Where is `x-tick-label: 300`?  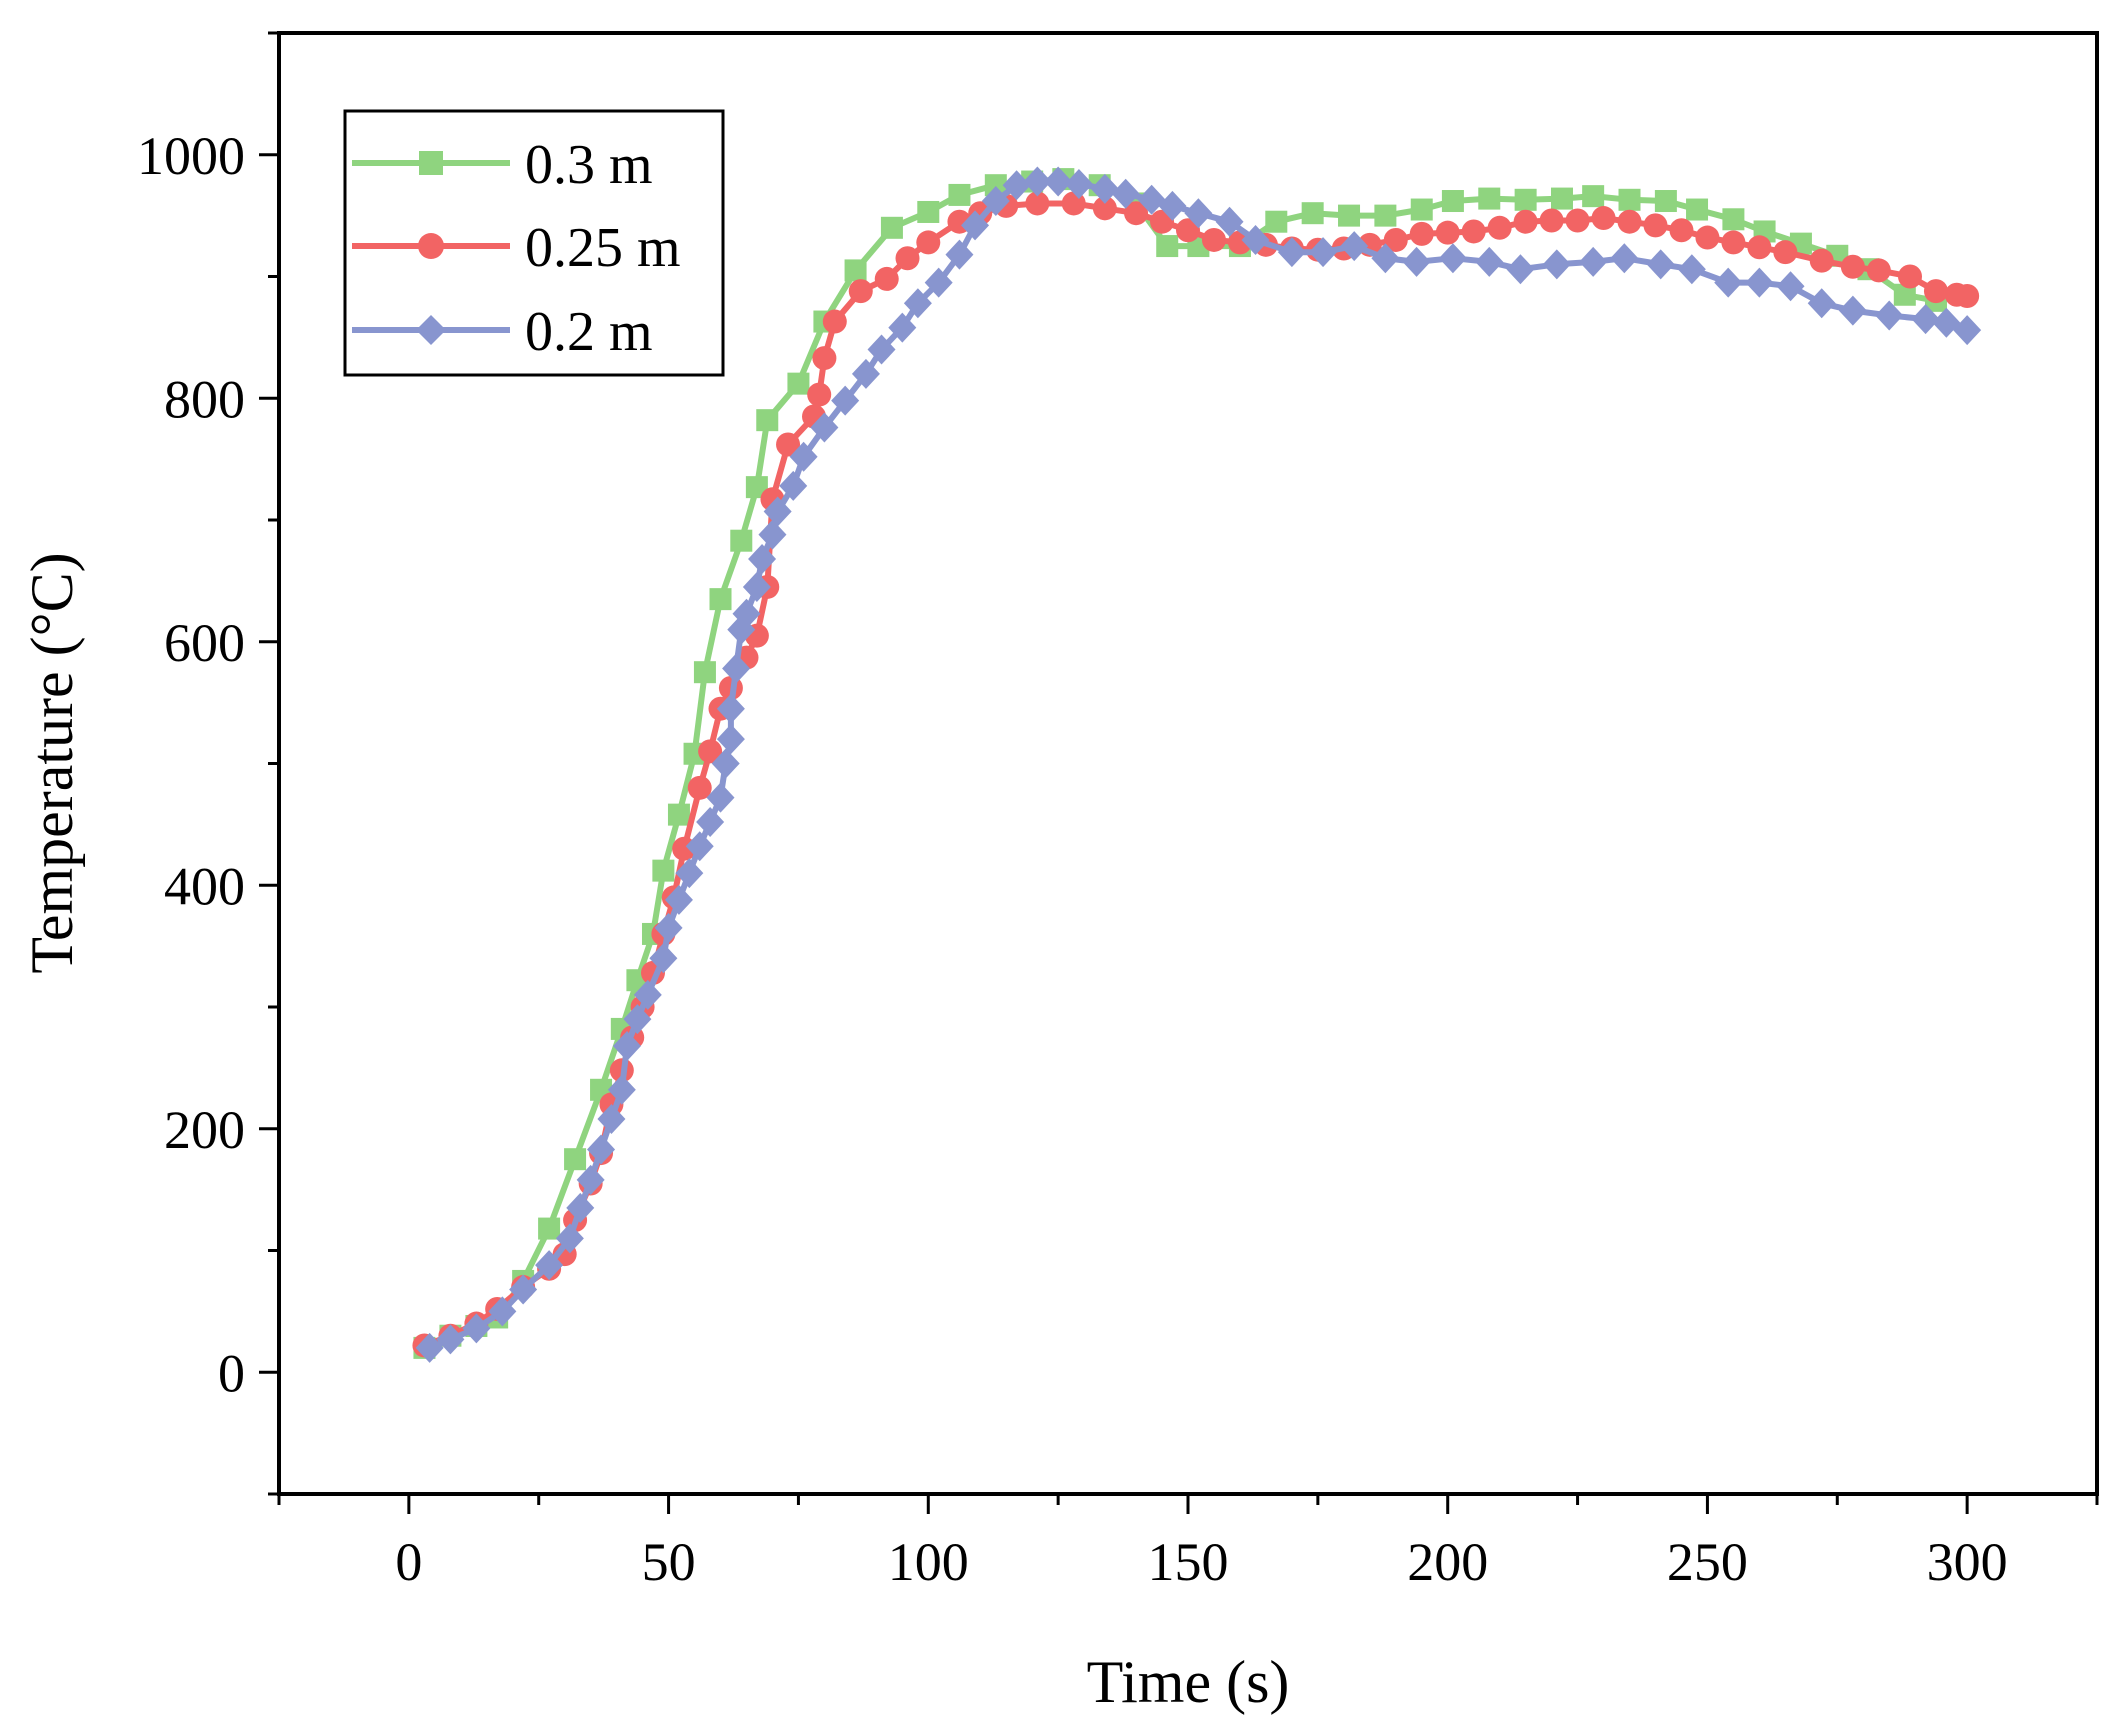 x-tick-label: 300 is located at coordinates (1967, 1562).